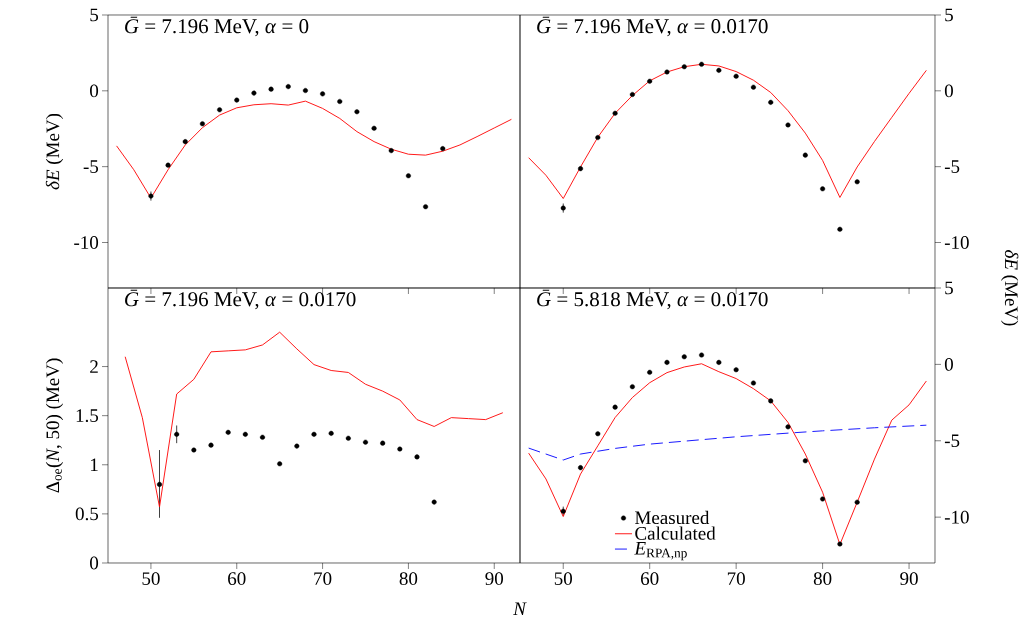 The width and height of the screenshot is (1034, 634). I want to click on y-tick-label: 2, so click(94, 366).